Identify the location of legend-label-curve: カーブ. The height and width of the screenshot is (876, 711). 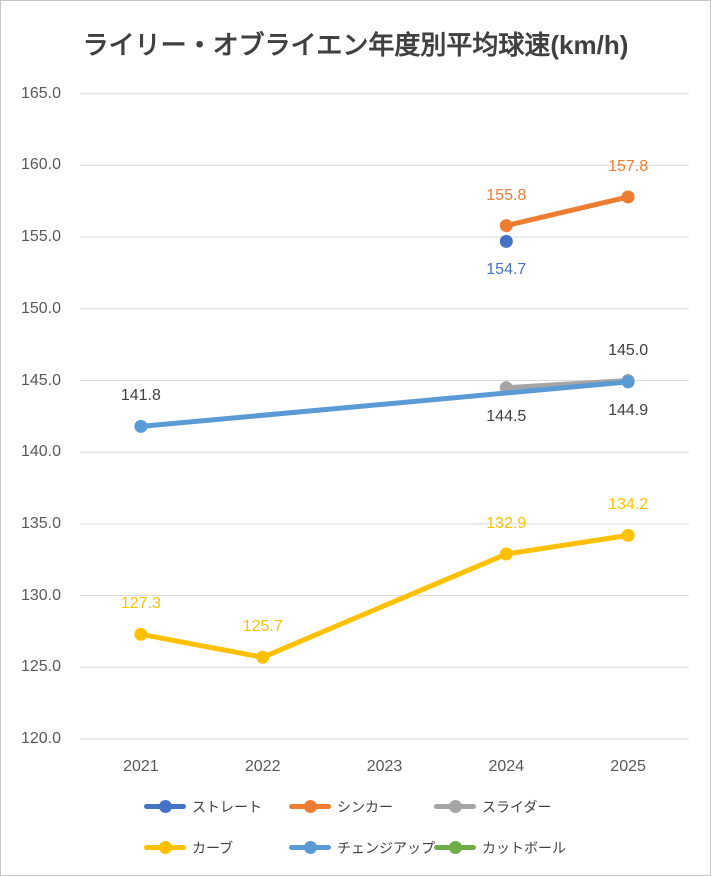
(213, 847).